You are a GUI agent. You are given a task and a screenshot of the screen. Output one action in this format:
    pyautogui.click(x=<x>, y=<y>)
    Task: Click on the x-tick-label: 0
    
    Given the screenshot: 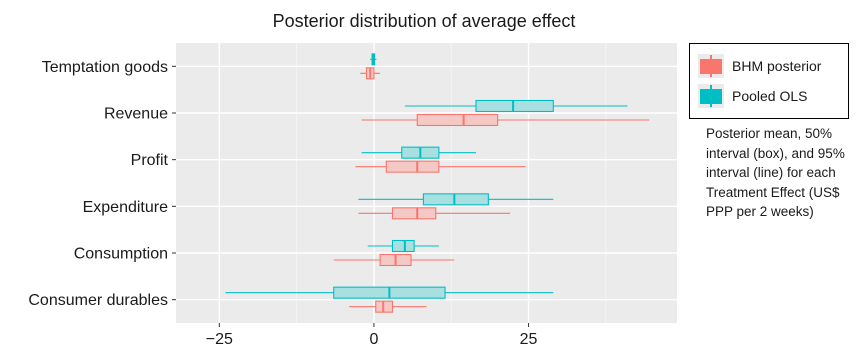 What is the action you would take?
    pyautogui.click(x=373, y=337)
    